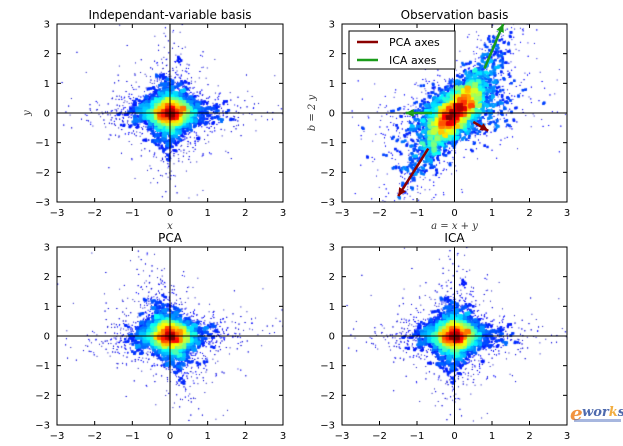 The image size is (623, 446). I want to click on legend: PCA axes ICA axes, so click(402, 50).